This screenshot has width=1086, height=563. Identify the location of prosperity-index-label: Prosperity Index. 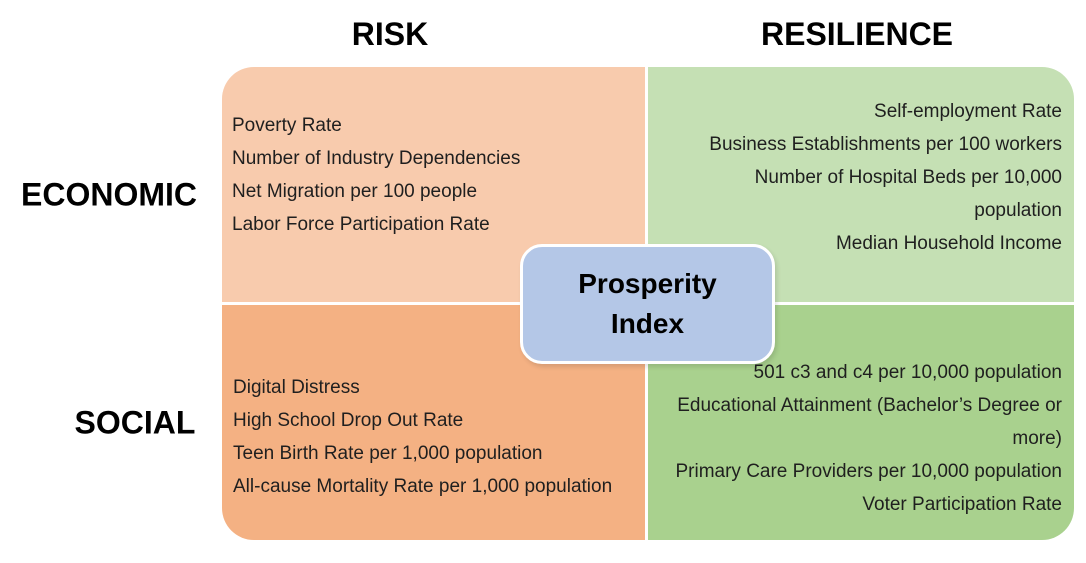
(647, 303).